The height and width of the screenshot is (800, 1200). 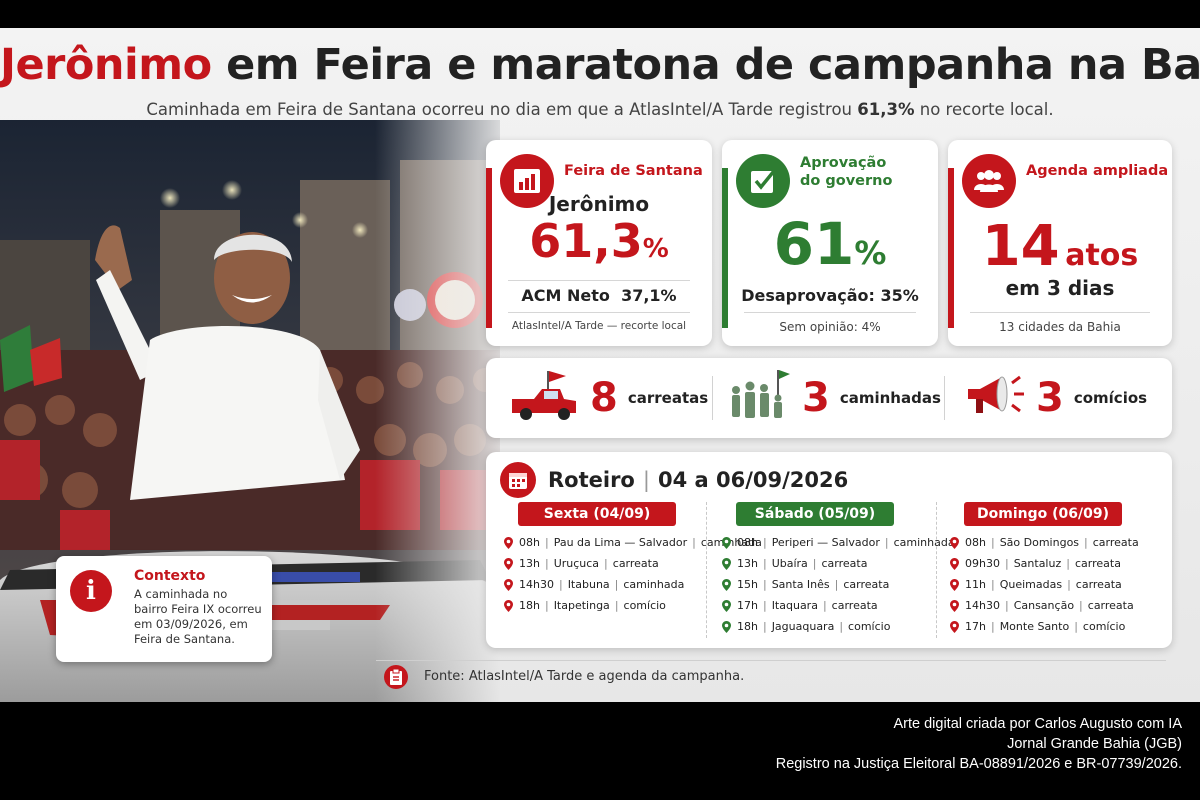 What do you see at coordinates (91, 591) in the screenshot?
I see `info-icon: i` at bounding box center [91, 591].